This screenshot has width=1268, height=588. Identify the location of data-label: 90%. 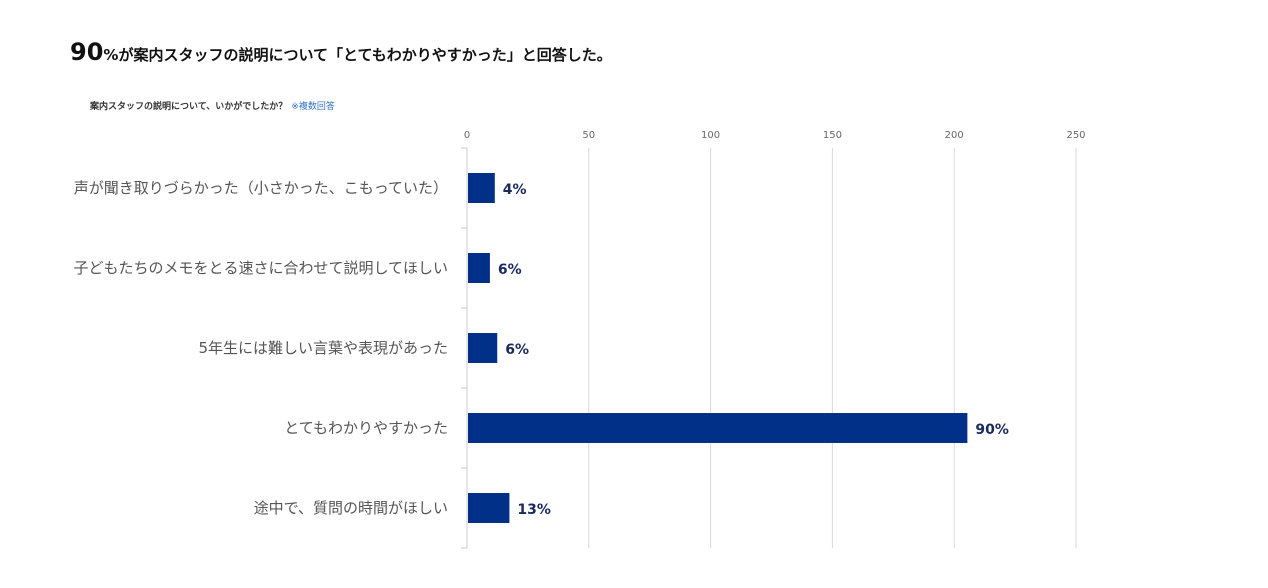
(992, 430).